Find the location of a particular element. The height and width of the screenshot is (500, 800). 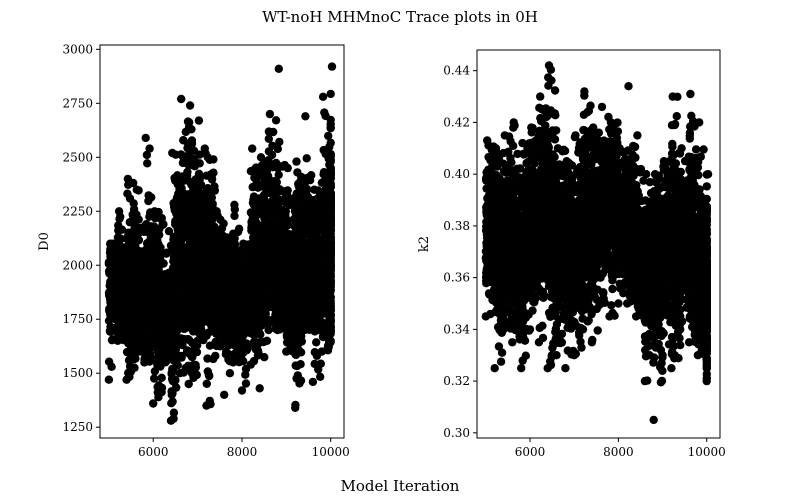

x-tick-label: 8000 is located at coordinates (242, 452).